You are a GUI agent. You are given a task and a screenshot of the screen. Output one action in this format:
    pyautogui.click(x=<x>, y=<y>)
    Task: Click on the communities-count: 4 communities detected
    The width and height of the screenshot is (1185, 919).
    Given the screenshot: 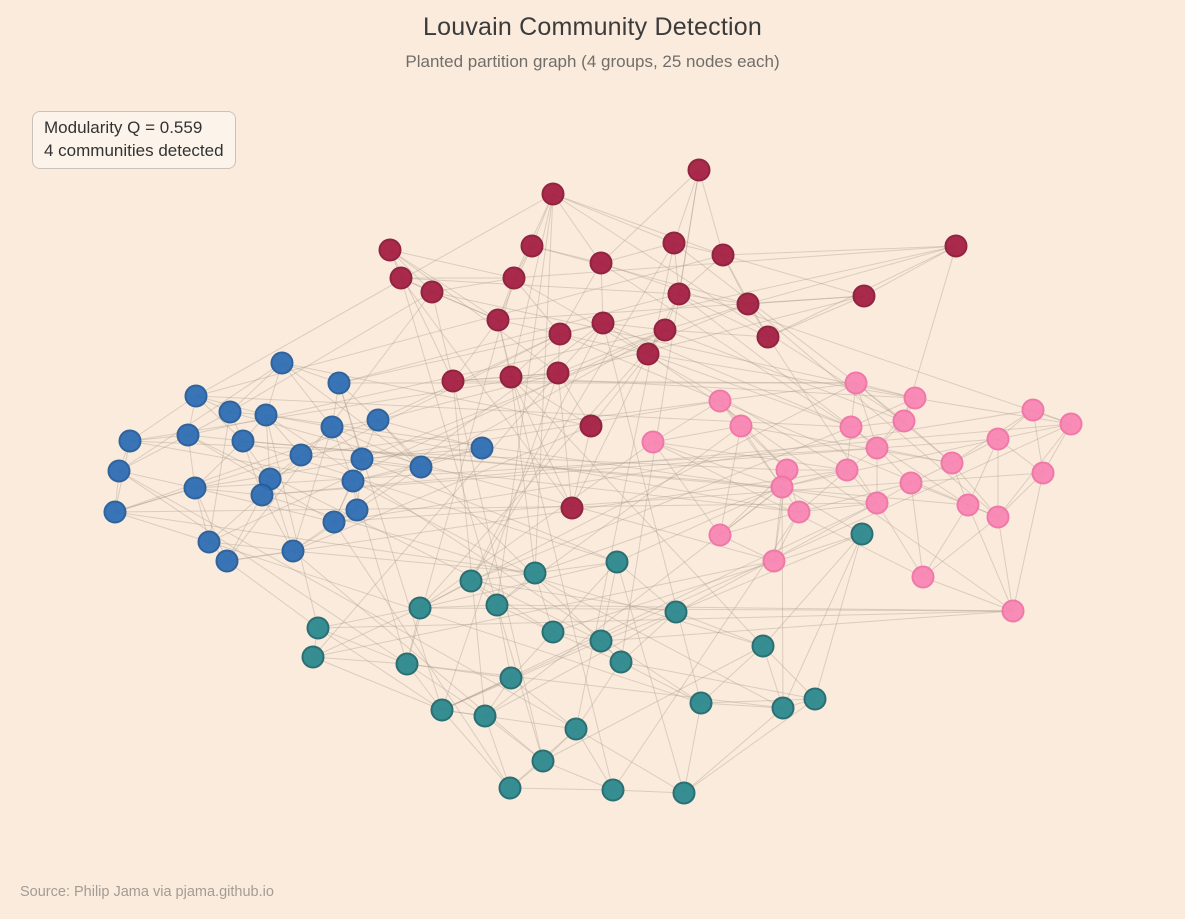 What is the action you would take?
    pyautogui.click(x=134, y=150)
    